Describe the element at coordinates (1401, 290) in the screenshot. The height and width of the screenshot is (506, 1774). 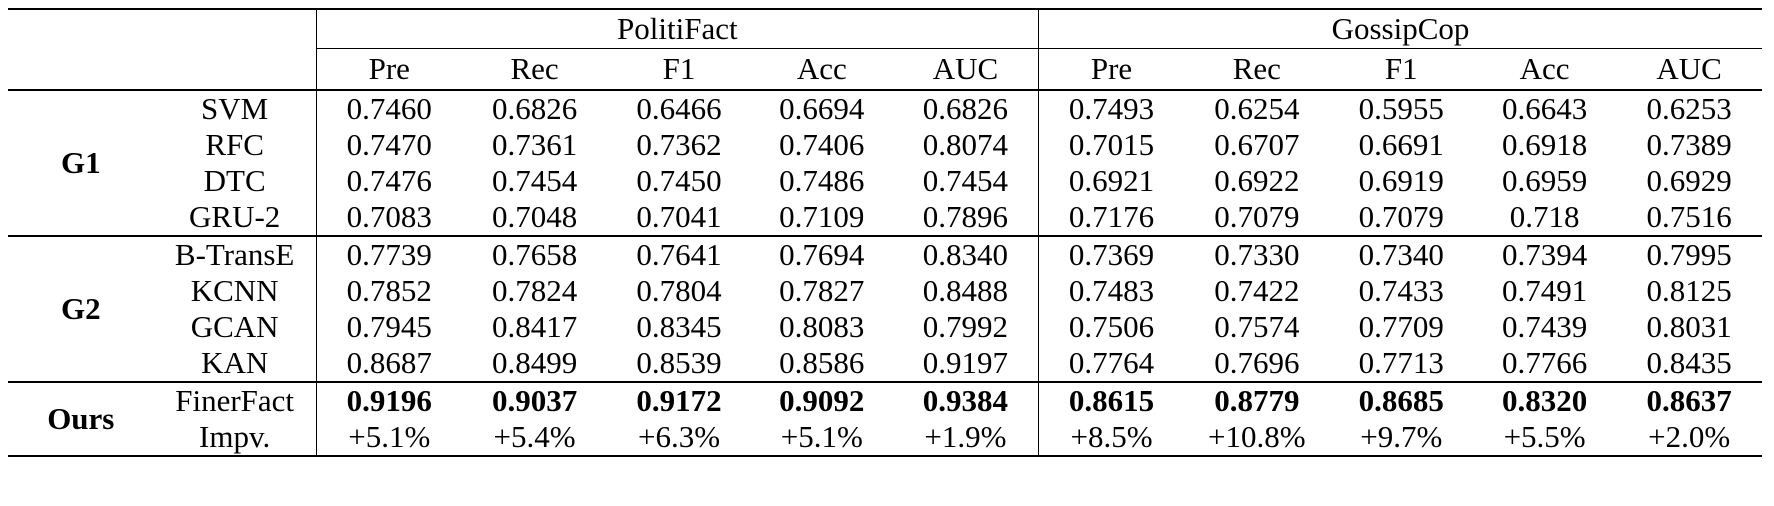
I see `value-cell: 0.7433` at that location.